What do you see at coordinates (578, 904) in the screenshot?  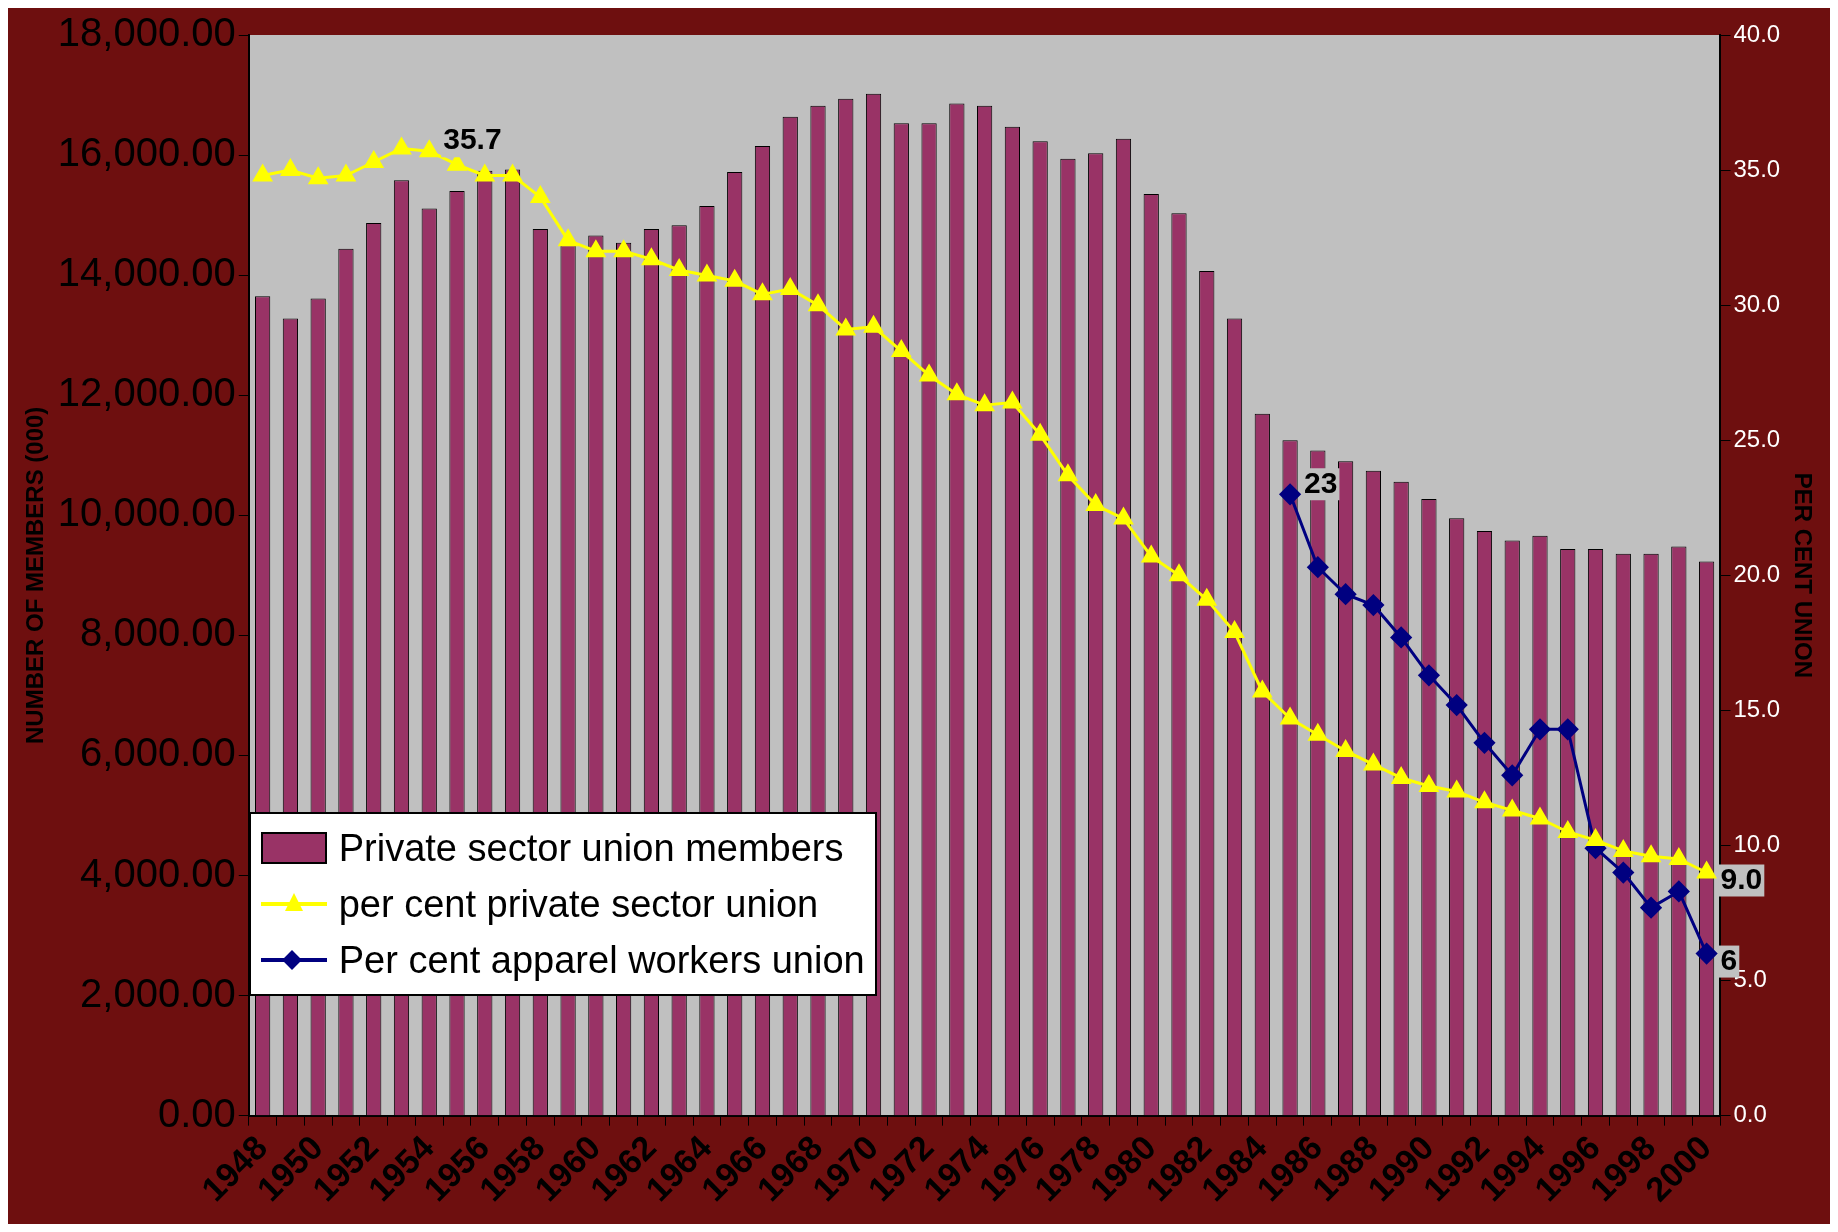 I see `legend-label: per cent private sector union` at bounding box center [578, 904].